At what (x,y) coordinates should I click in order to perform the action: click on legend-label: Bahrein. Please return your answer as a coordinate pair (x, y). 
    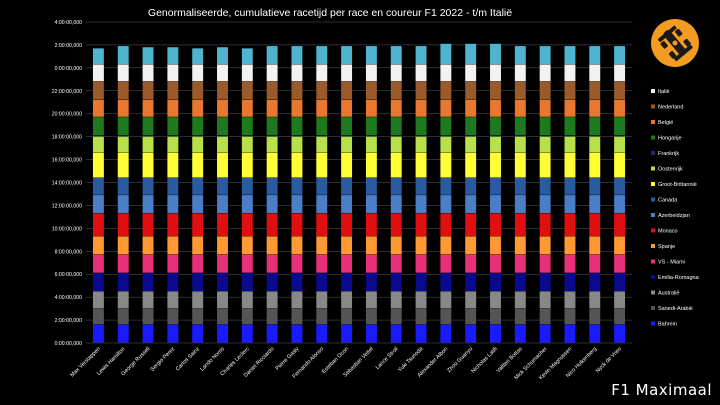
    Looking at the image, I should click on (667, 325).